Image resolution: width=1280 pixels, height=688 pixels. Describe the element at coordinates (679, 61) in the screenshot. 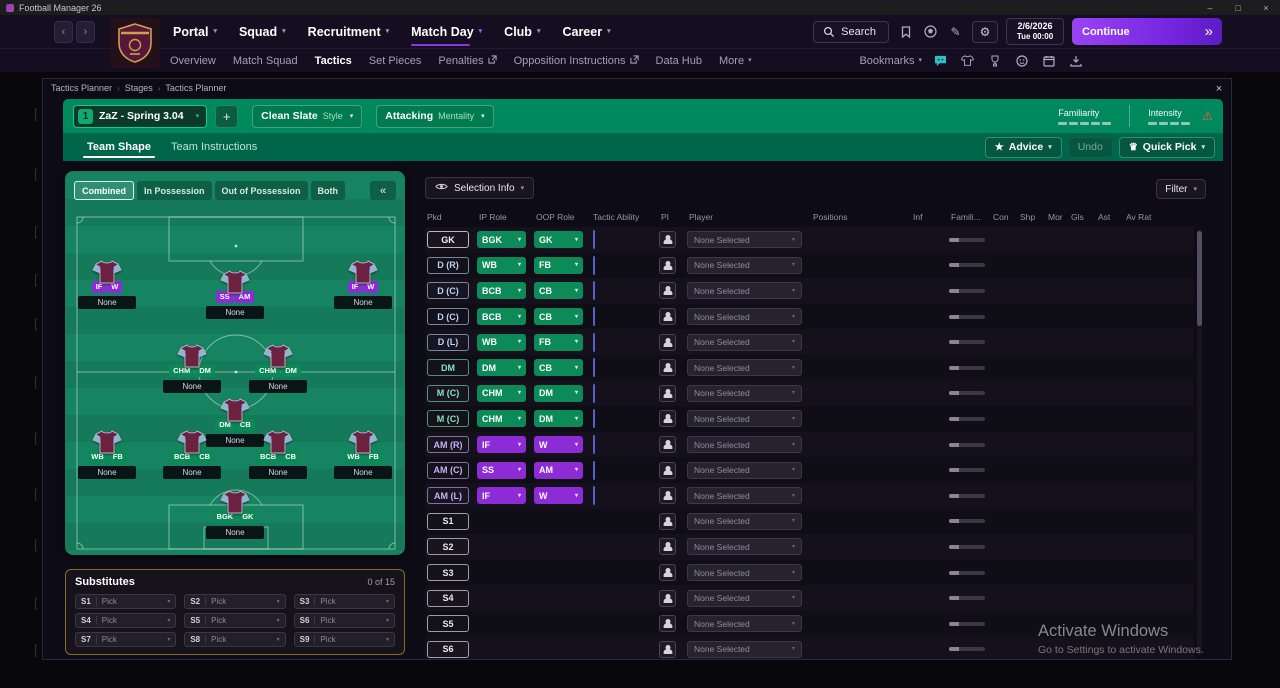

I see `subnav-item-data-hub: Data Hub` at that location.